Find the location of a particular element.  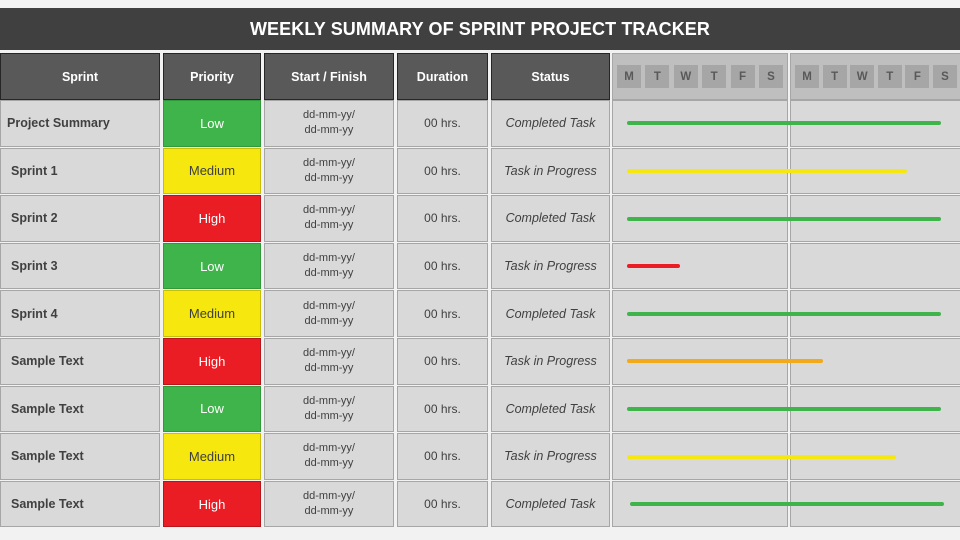

page-title: WEEKLY SUMMARY OF SPRINT PROJECT TRACKER is located at coordinates (480, 29).